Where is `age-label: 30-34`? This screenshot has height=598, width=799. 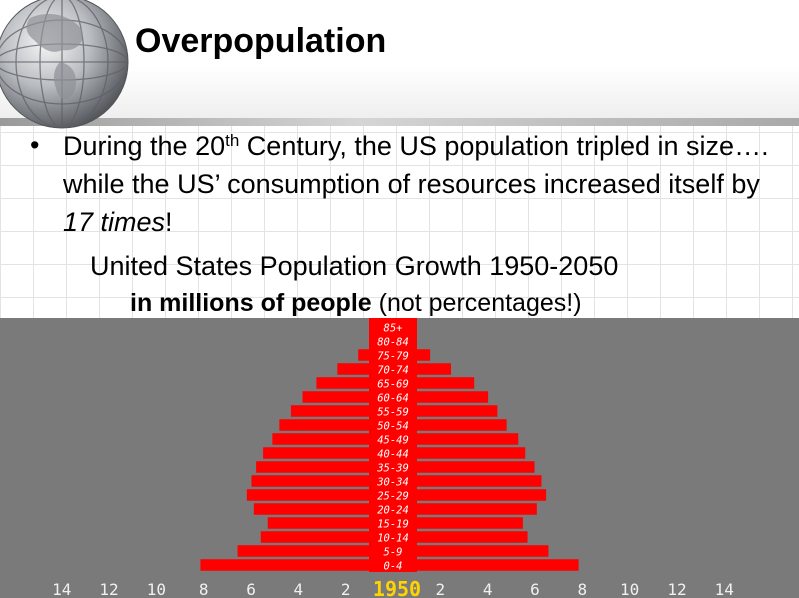
age-label: 30-34 is located at coordinates (392, 482).